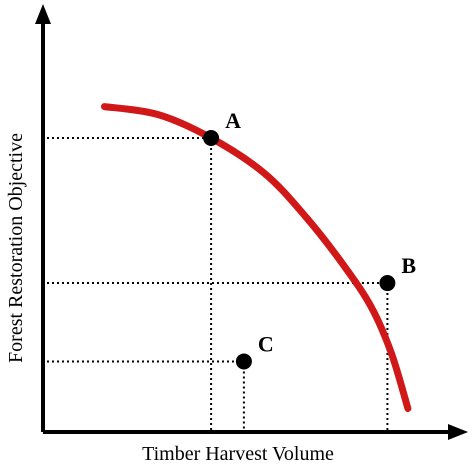 Image resolution: width=474 pixels, height=467 pixels. What do you see at coordinates (238, 454) in the screenshot?
I see `x-axis-label: Timber Harvest Volume` at bounding box center [238, 454].